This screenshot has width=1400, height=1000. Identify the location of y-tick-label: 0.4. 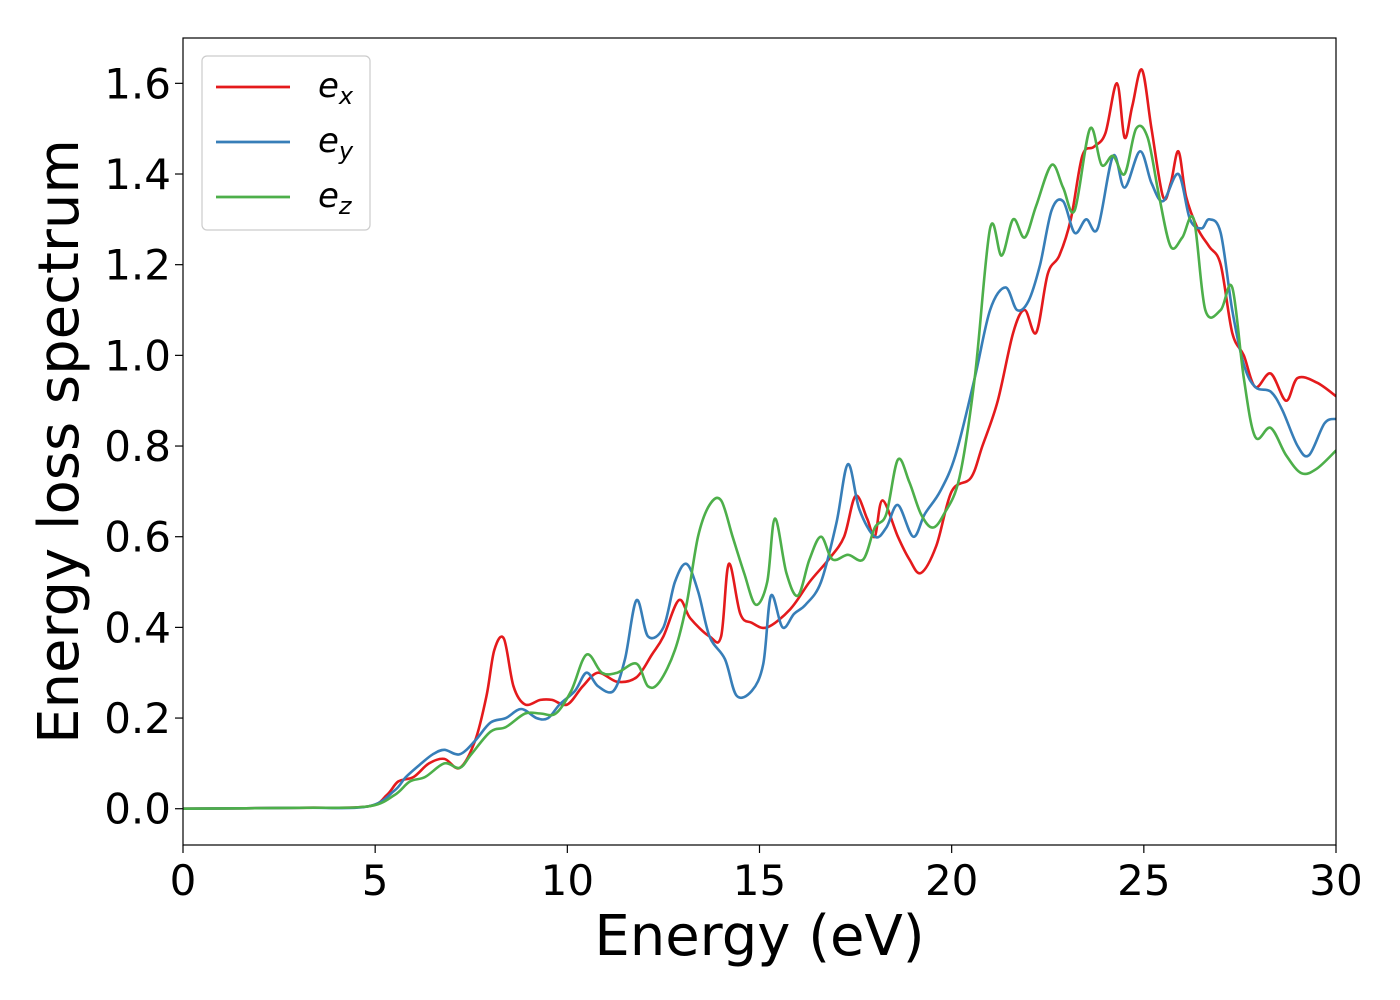
(137, 627).